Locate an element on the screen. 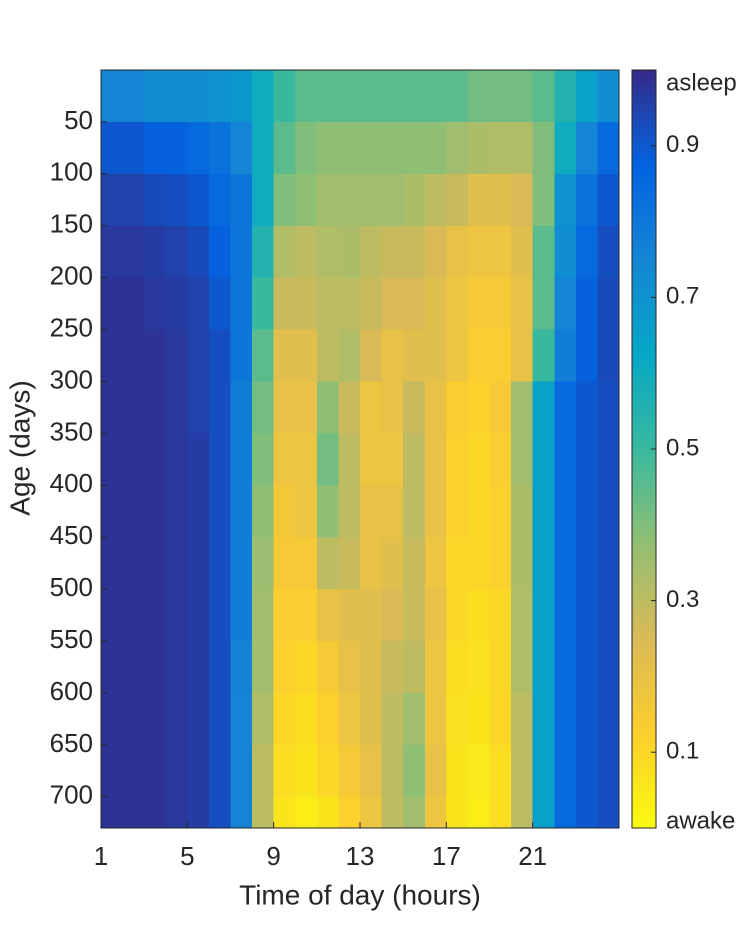 Image resolution: width=747 pixels, height=933 pixels. colorbar-tick-label: 0.9 is located at coordinates (682, 144).